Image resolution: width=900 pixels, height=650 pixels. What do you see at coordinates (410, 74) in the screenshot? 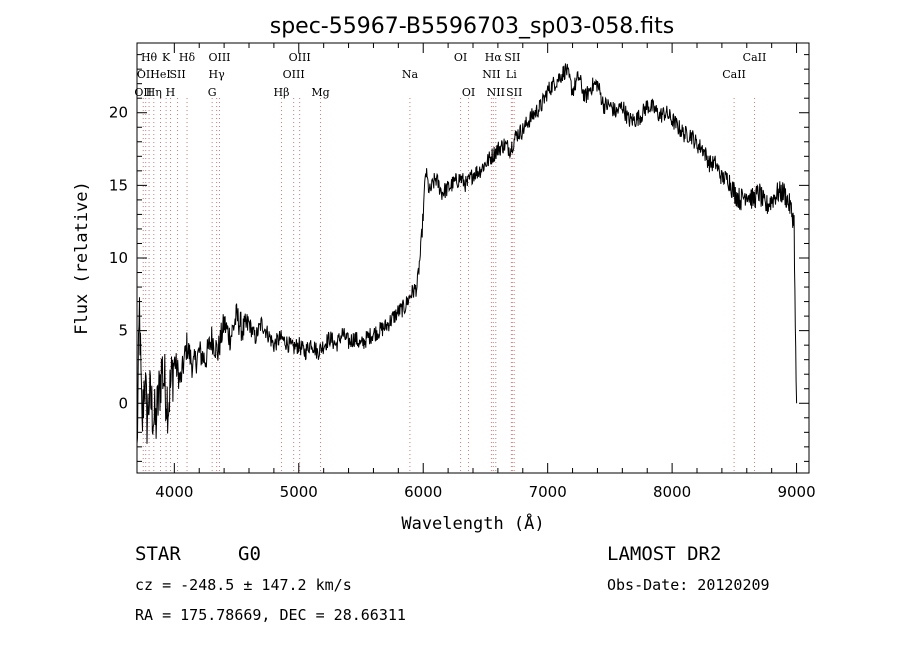
I see `line-marker-label: Na` at bounding box center [410, 74].